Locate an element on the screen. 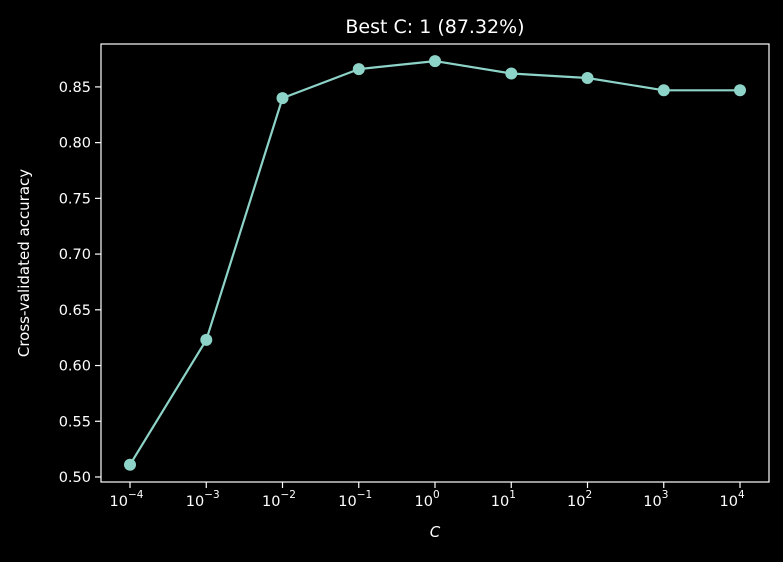  x-tick-label-exponent: 4 is located at coordinates (741, 495).